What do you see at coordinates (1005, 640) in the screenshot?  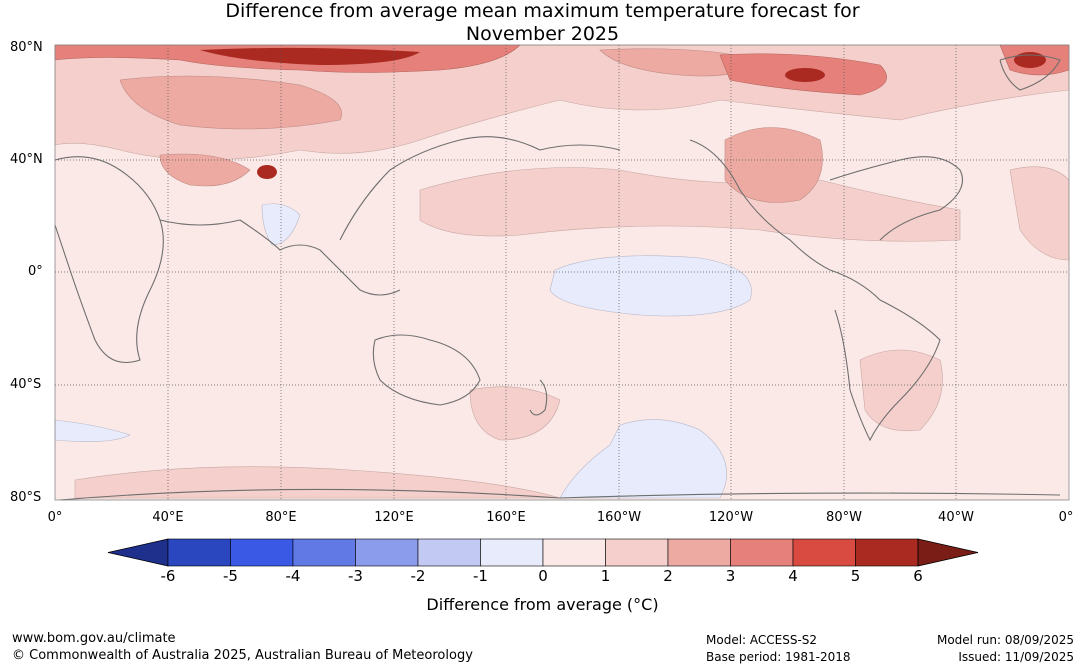 I see `footer-model-run: Model run: 08/09/2025` at bounding box center [1005, 640].